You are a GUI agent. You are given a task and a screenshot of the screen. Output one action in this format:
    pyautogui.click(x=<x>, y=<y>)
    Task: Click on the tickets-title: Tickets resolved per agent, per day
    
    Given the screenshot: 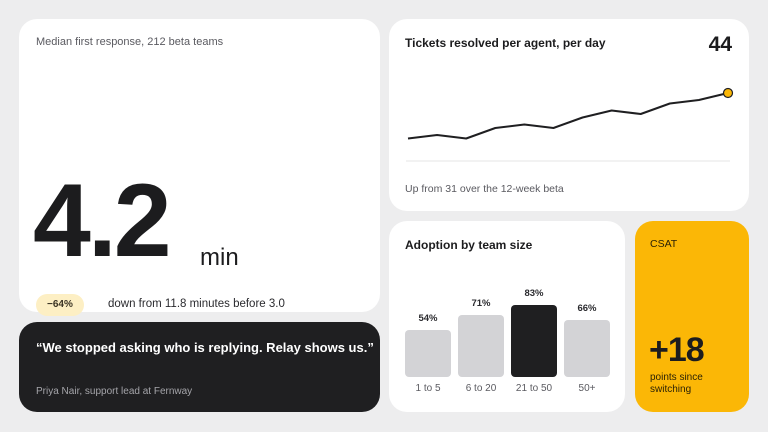 What is the action you would take?
    pyautogui.click(x=505, y=43)
    